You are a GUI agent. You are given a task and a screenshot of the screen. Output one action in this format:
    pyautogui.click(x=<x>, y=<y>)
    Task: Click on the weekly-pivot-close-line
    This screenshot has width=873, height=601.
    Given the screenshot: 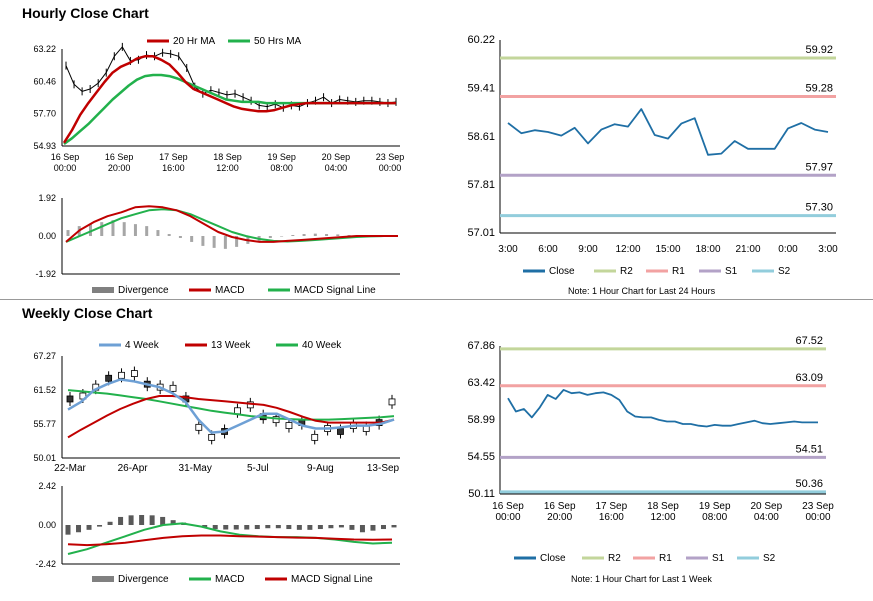 What is the action you would take?
    pyautogui.click(x=662, y=408)
    